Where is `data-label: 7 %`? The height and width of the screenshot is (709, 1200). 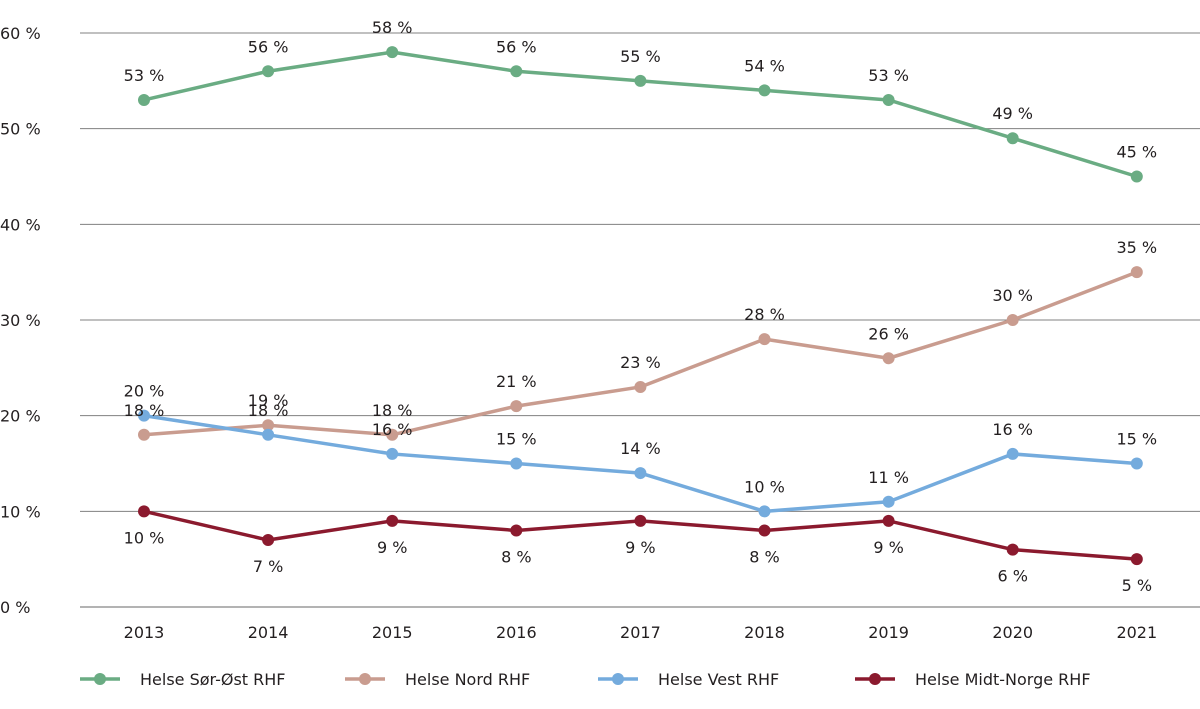 data-label: 7 % is located at coordinates (268, 566).